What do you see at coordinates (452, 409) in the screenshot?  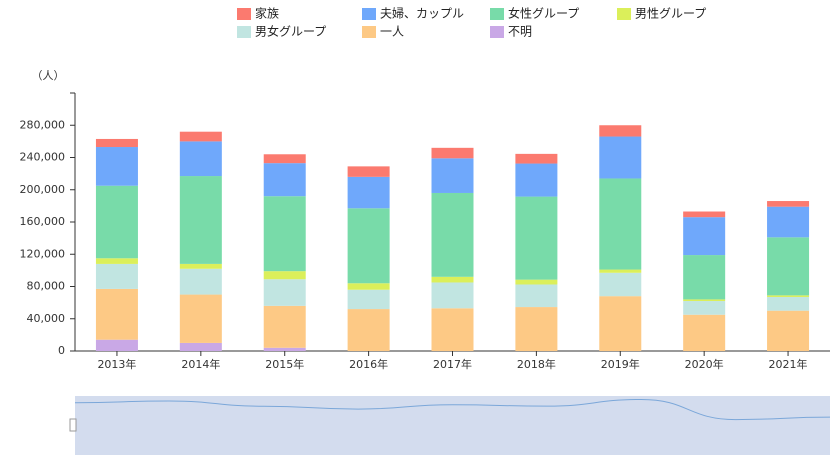 I see `zoom-preview-line` at bounding box center [452, 409].